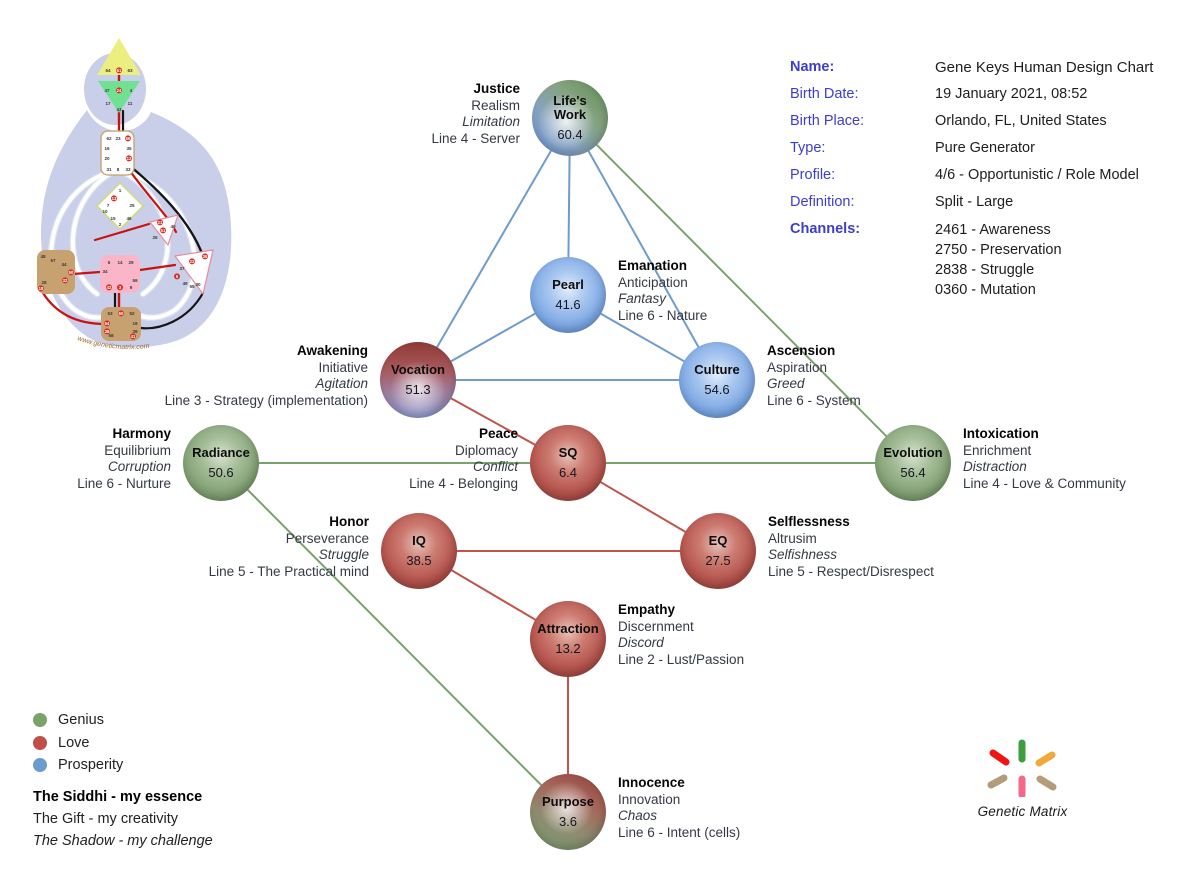  Describe the element at coordinates (486, 450) in the screenshot. I see `annotation-gift: Diplomacy` at that location.